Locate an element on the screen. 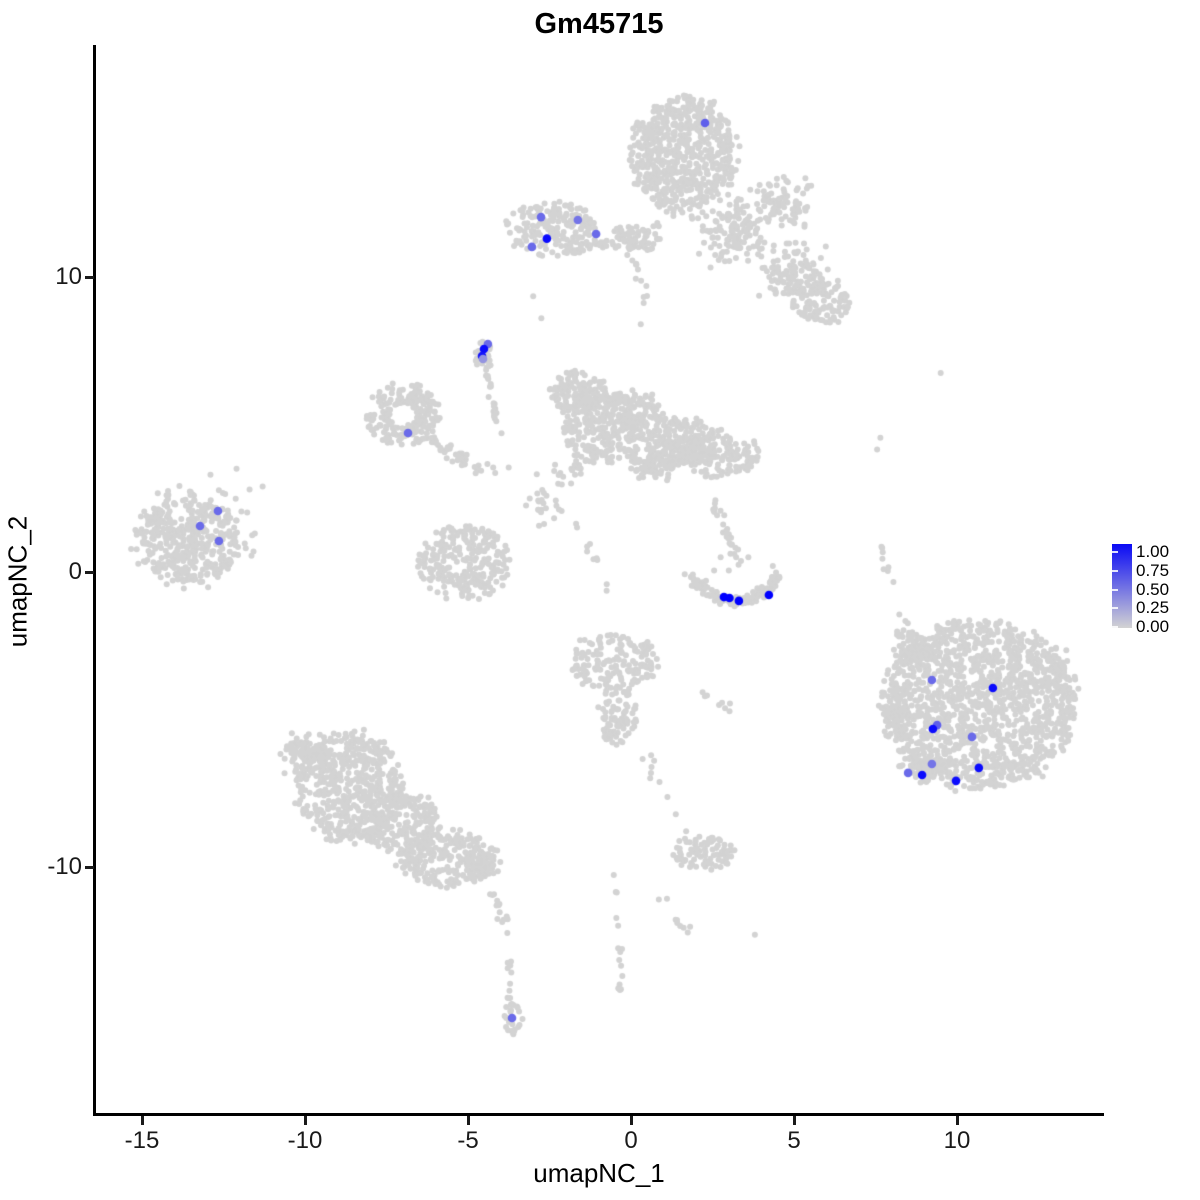  y-axis-title: umapNC_2 is located at coordinates (17, 581).